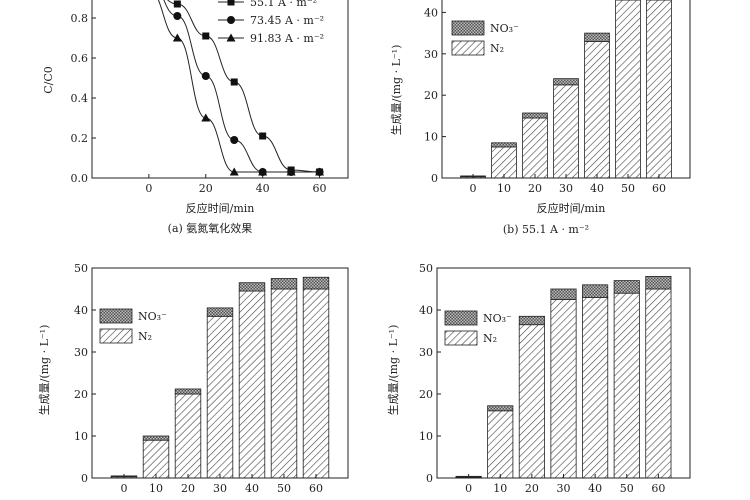 Image resolution: width=750 pixels, height=500 pixels. I want to click on chart-c-frame, so click(220, 373).